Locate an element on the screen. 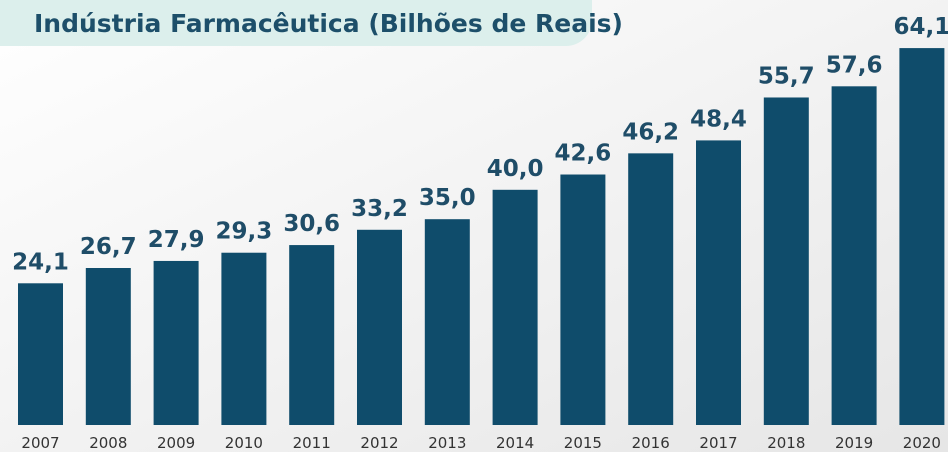 Image resolution: width=948 pixels, height=452 pixels. value-label: 33,2 is located at coordinates (379, 209).